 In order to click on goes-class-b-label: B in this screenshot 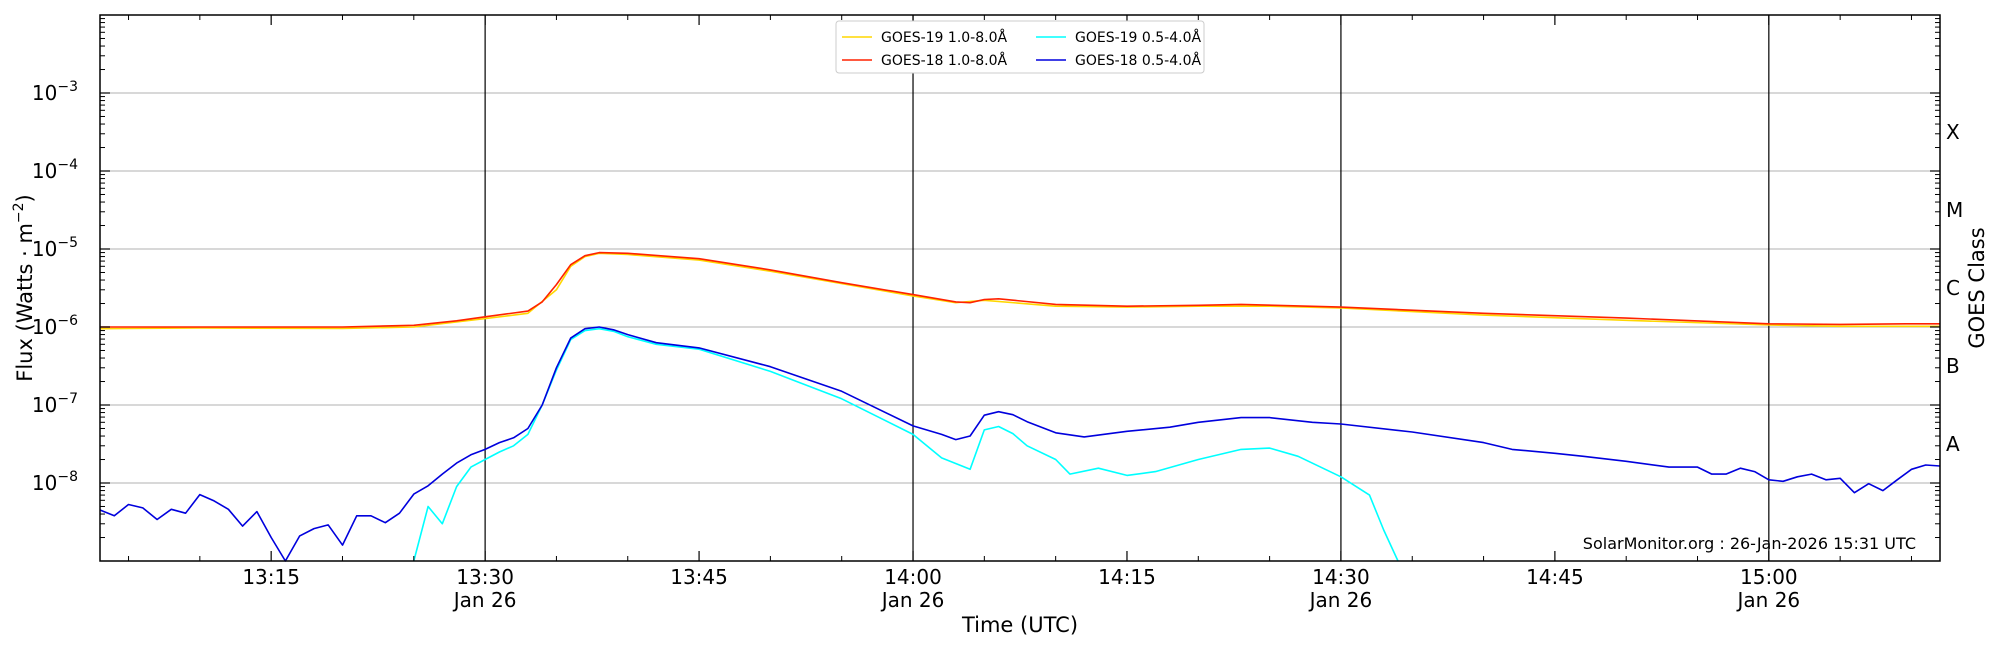, I will do `click(1953, 366)`.